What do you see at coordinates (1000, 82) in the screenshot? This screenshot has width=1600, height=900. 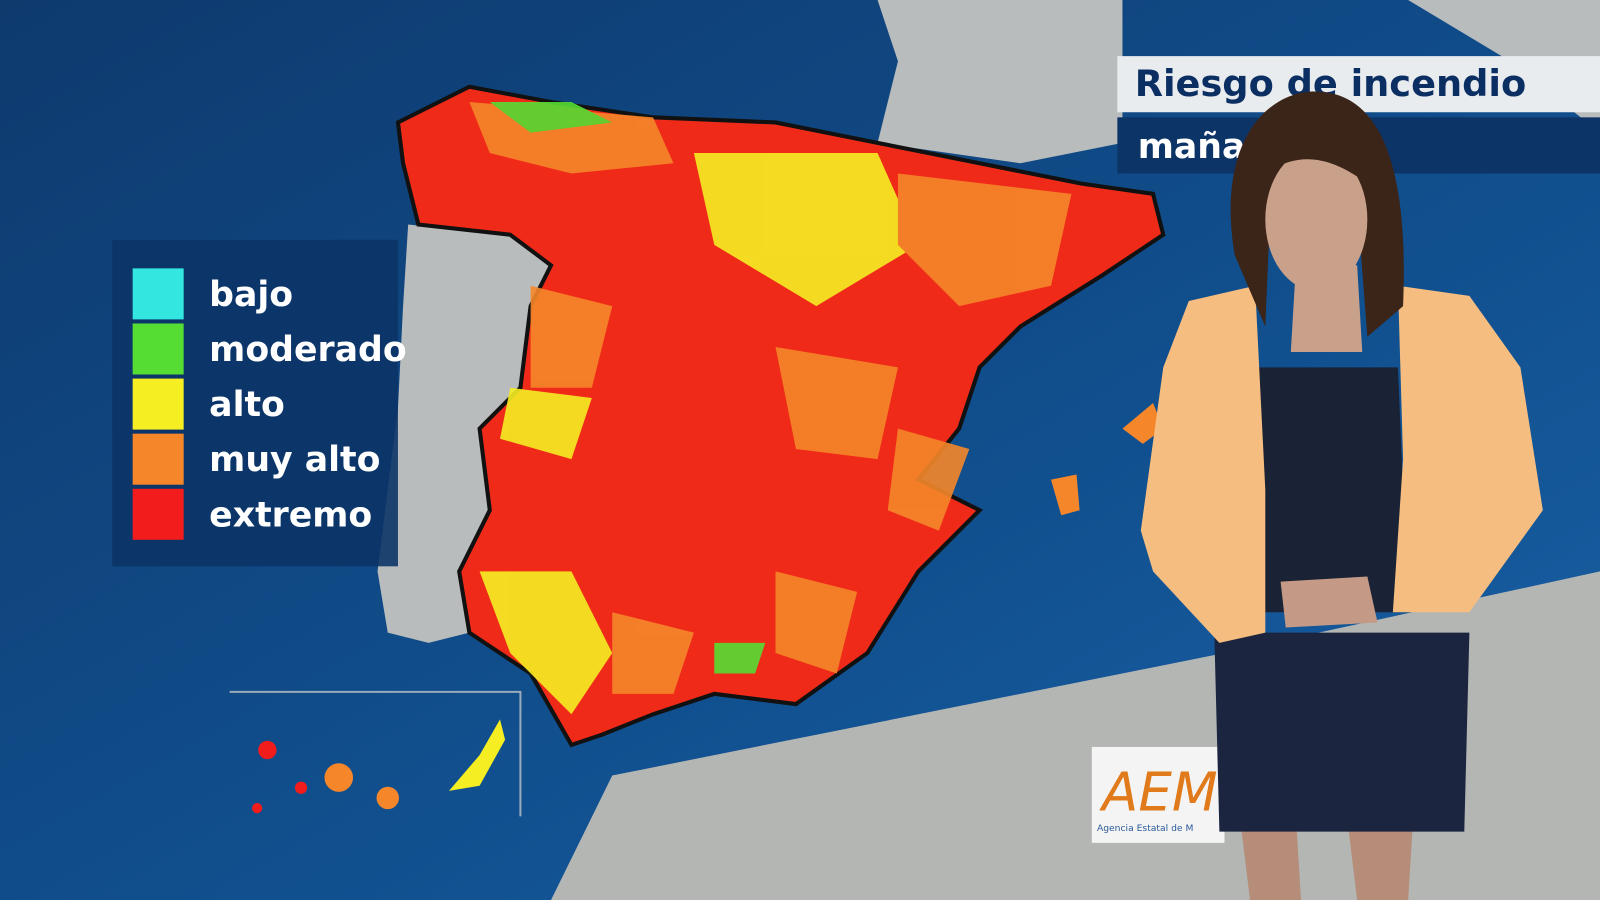 I see `france` at bounding box center [1000, 82].